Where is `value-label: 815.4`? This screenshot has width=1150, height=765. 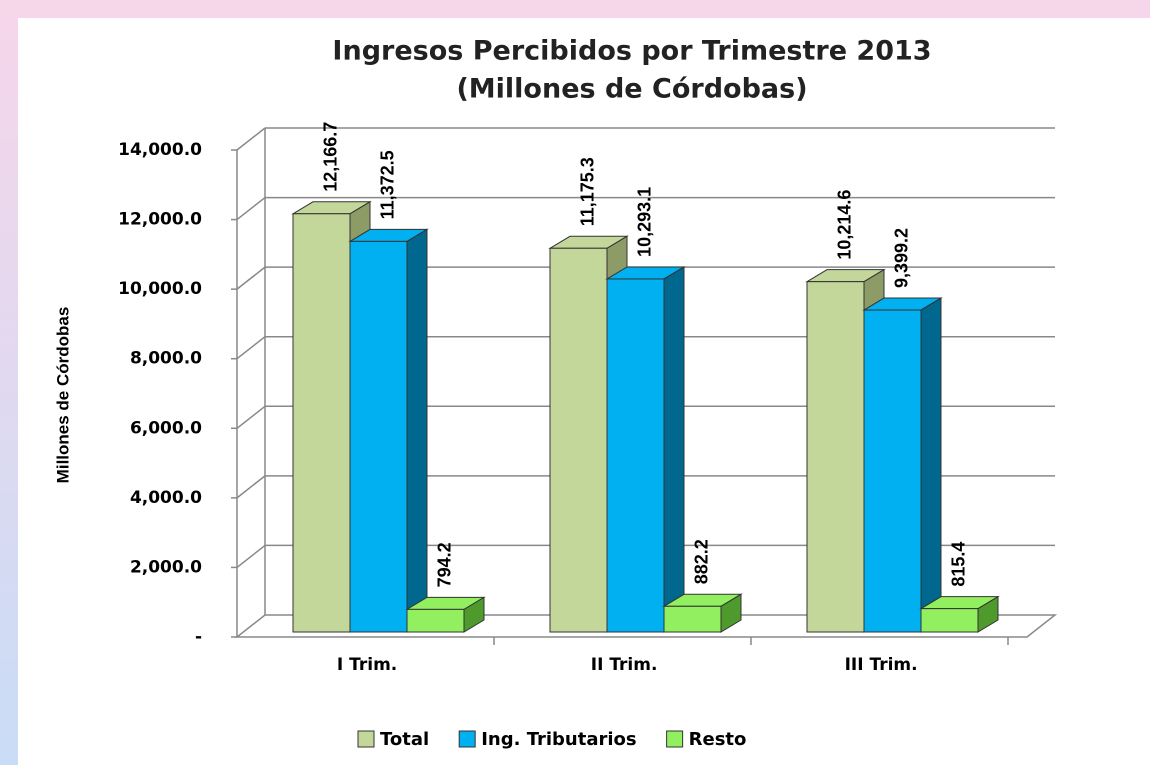
value-label: 815.4 is located at coordinates (958, 564).